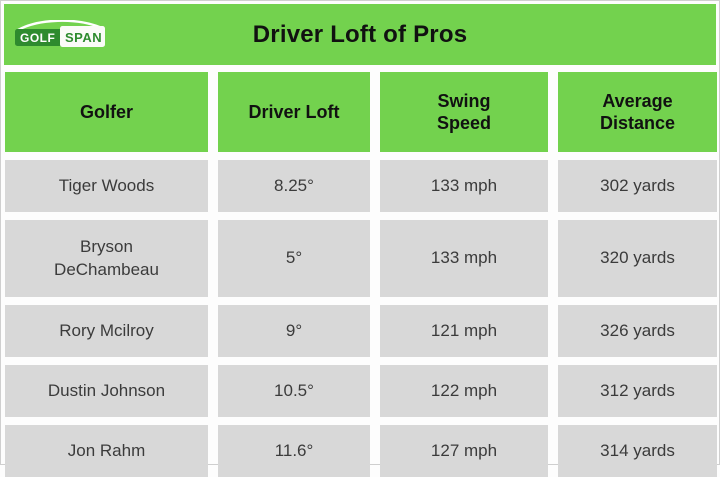 The height and width of the screenshot is (477, 720). I want to click on column-header-swing-speed: Swing Speed, so click(464, 112).